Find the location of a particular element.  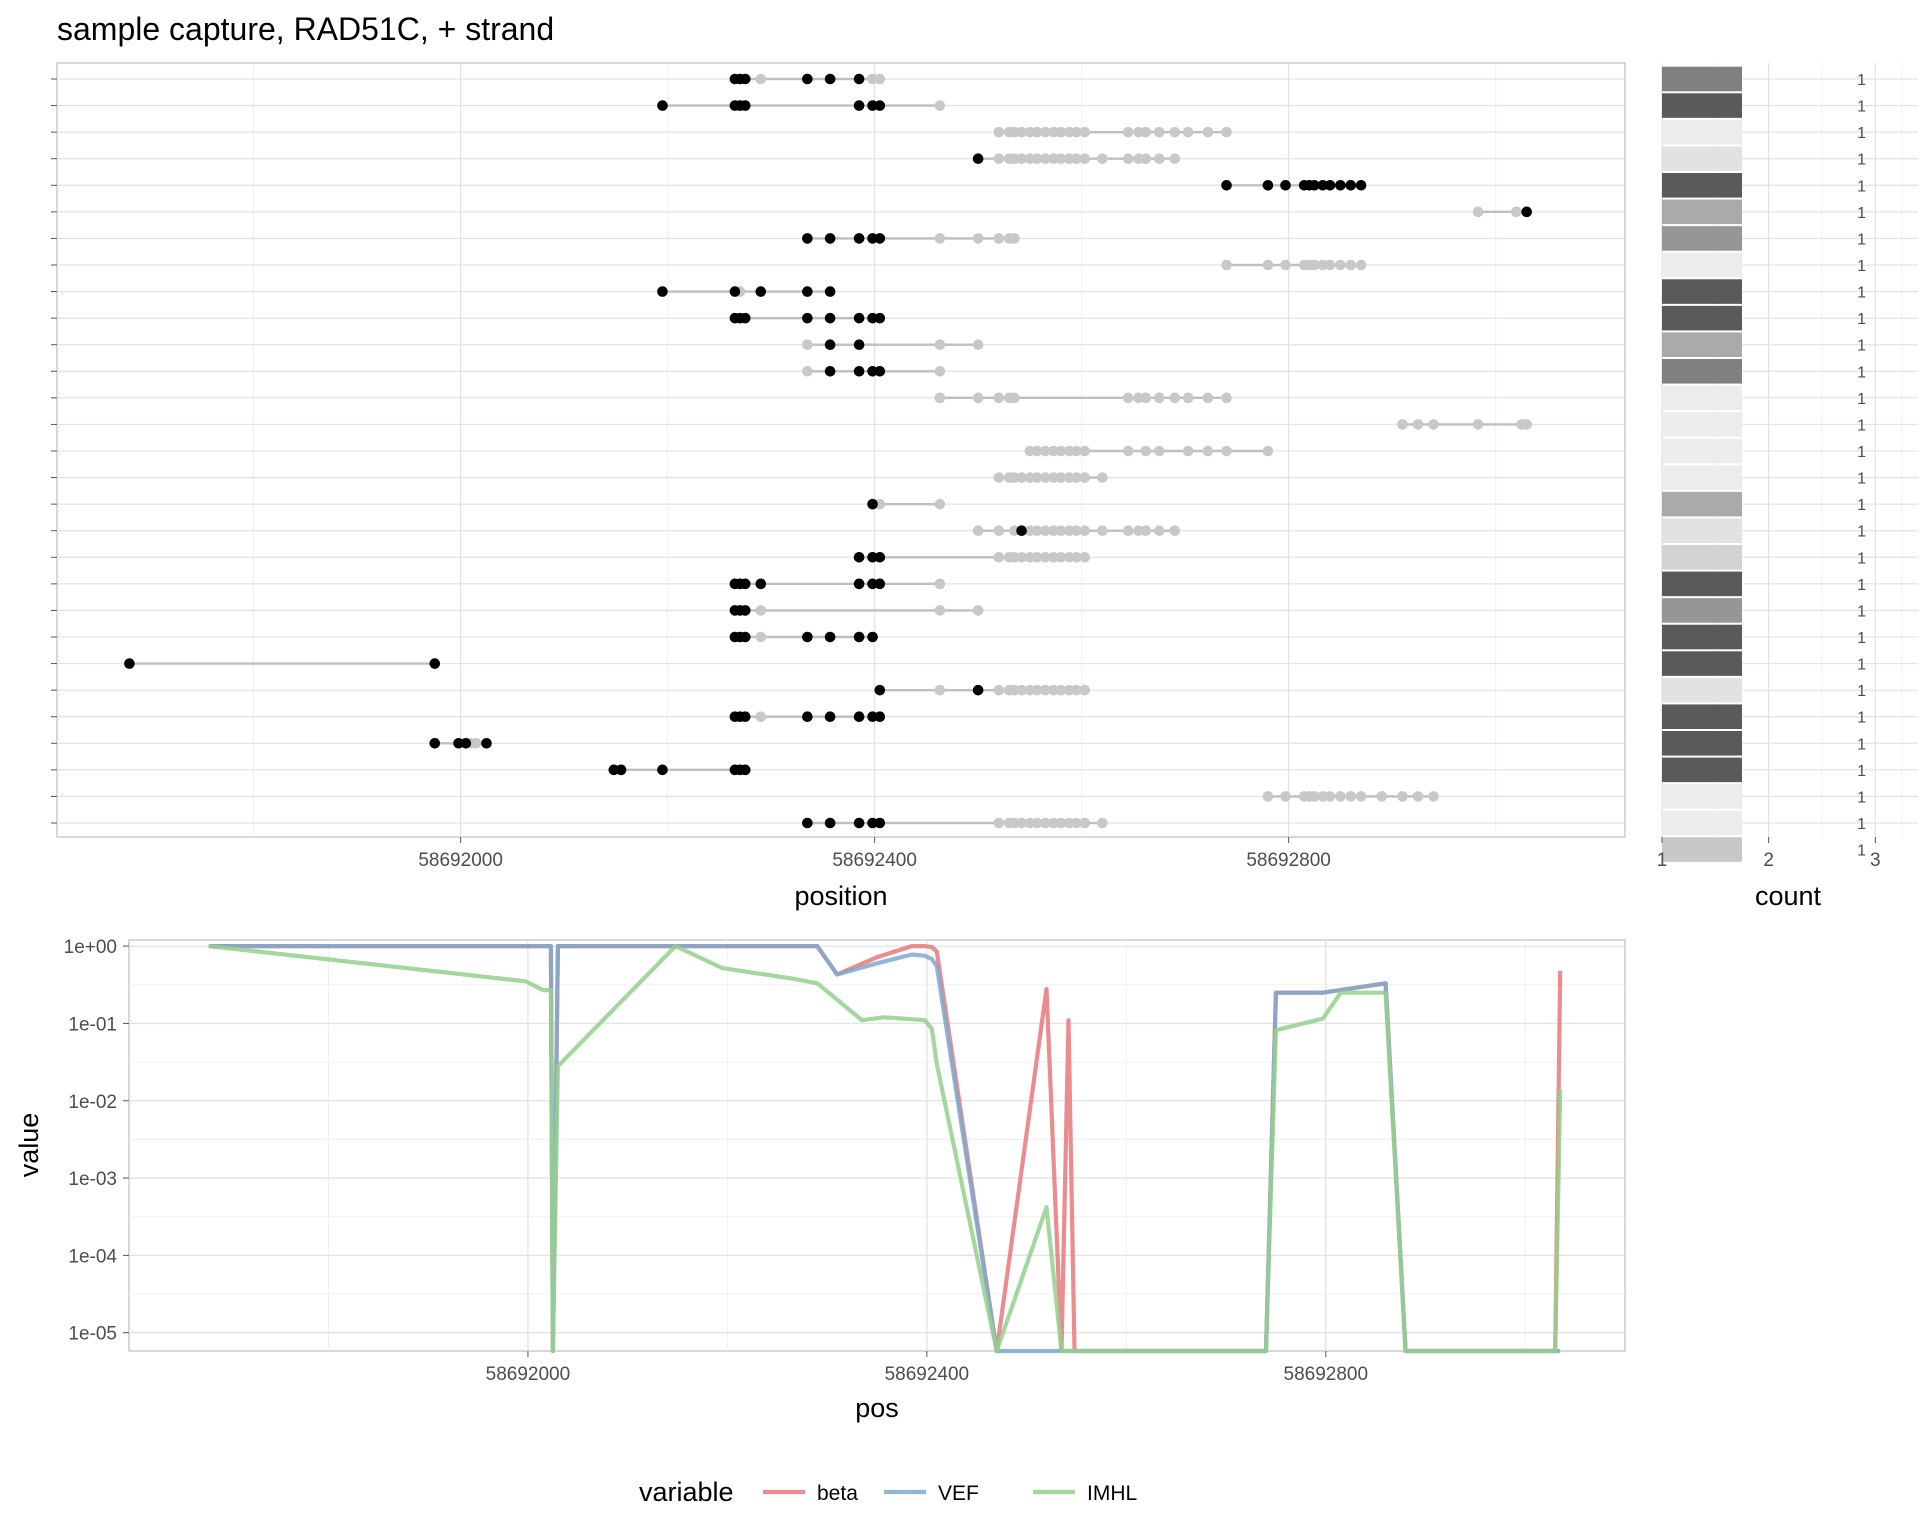

metrics-y-tick-label: 1e-01 is located at coordinates (92, 1024).